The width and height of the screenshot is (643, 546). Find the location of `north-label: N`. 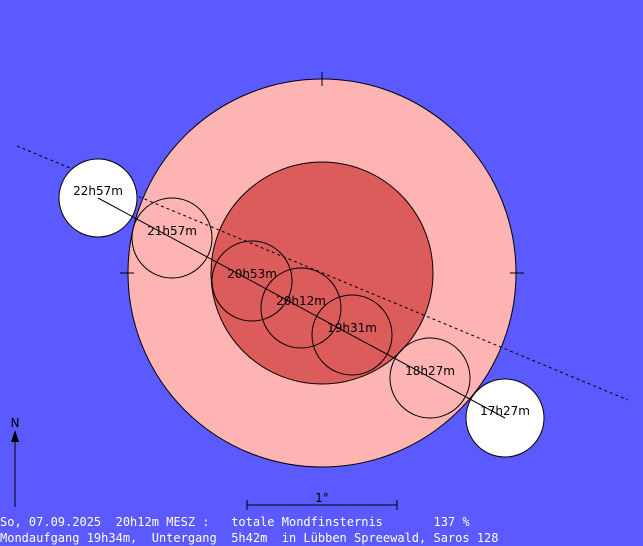

north-label: N is located at coordinates (15, 423).